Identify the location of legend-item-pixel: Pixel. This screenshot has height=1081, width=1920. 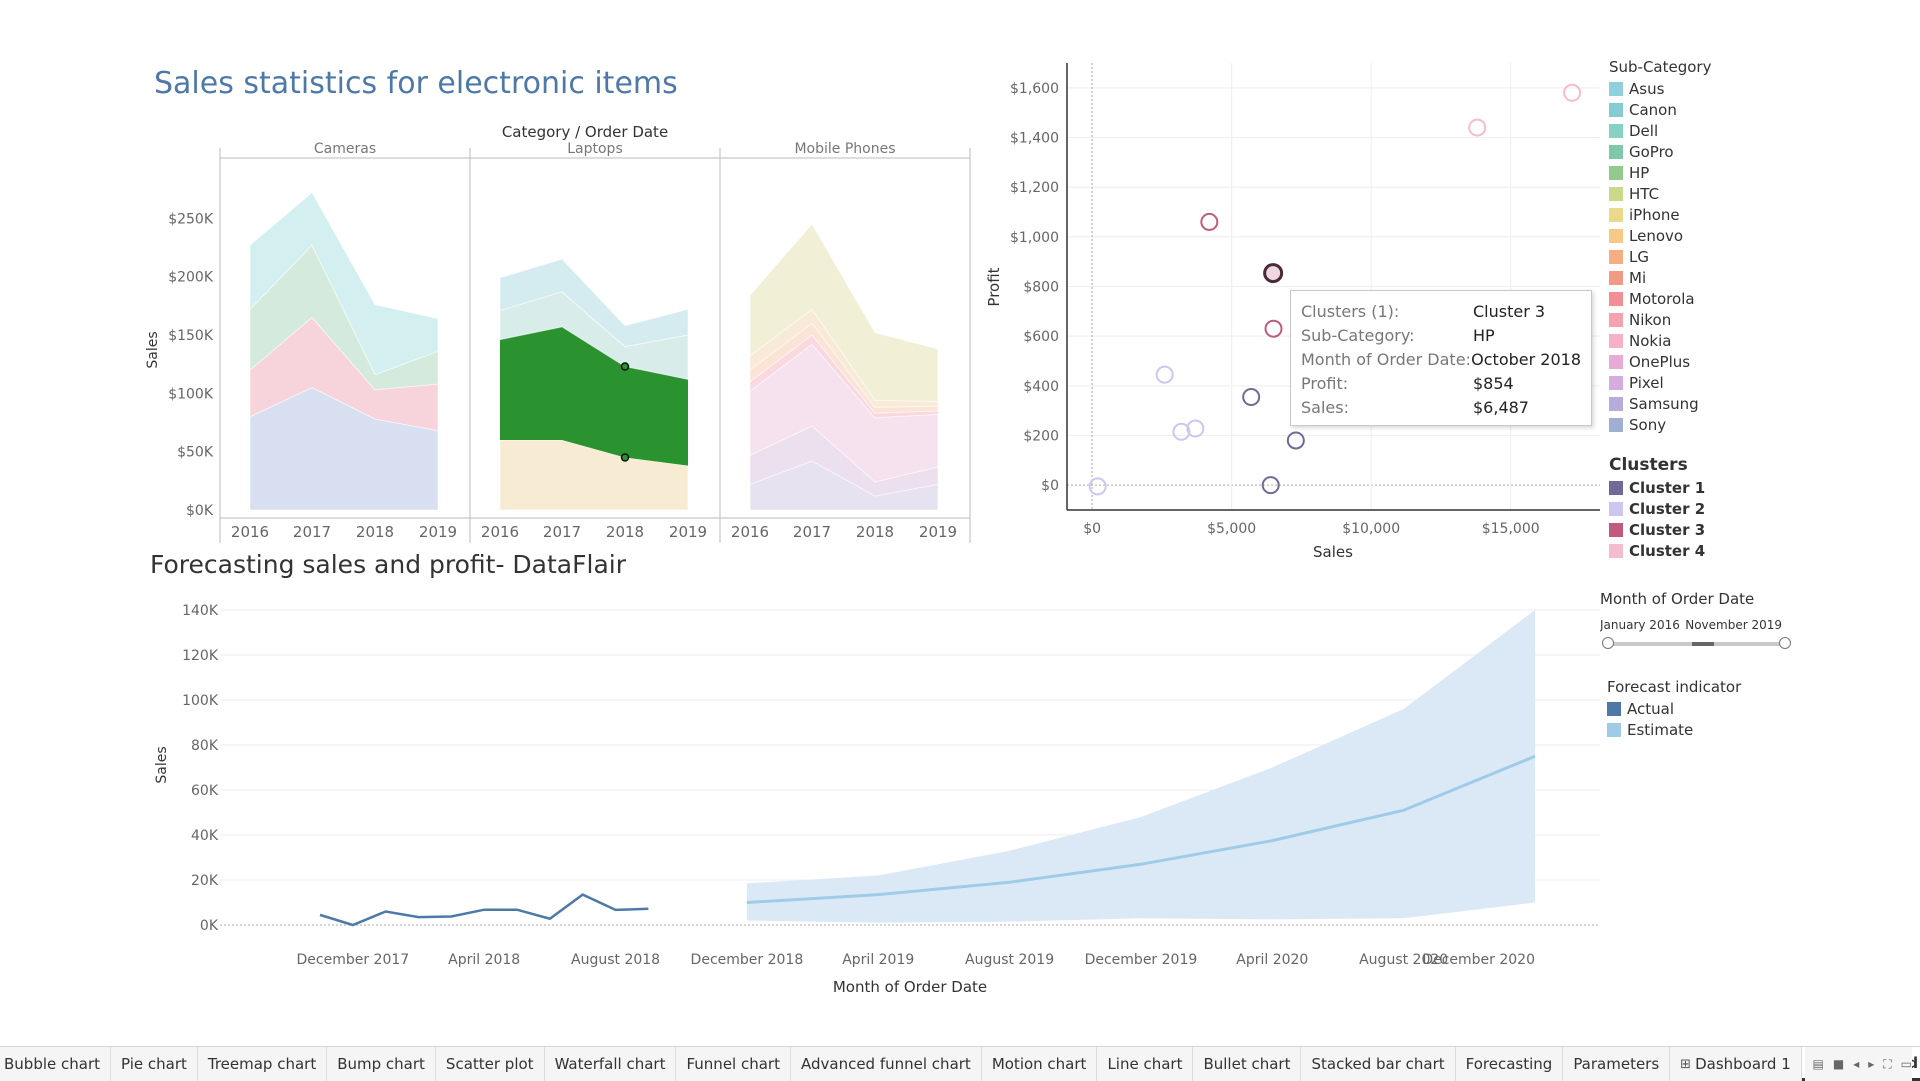
(1660, 382).